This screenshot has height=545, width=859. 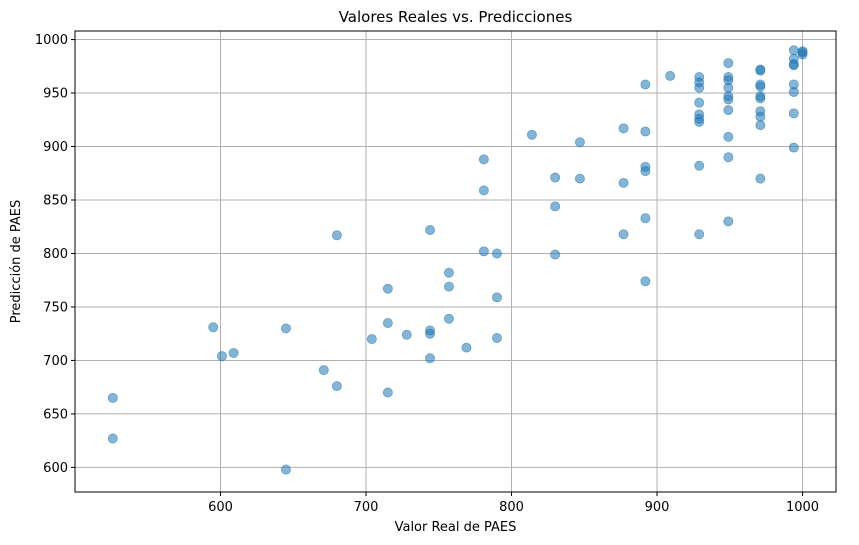 What do you see at coordinates (55, 414) in the screenshot?
I see `y-tick-label: 650` at bounding box center [55, 414].